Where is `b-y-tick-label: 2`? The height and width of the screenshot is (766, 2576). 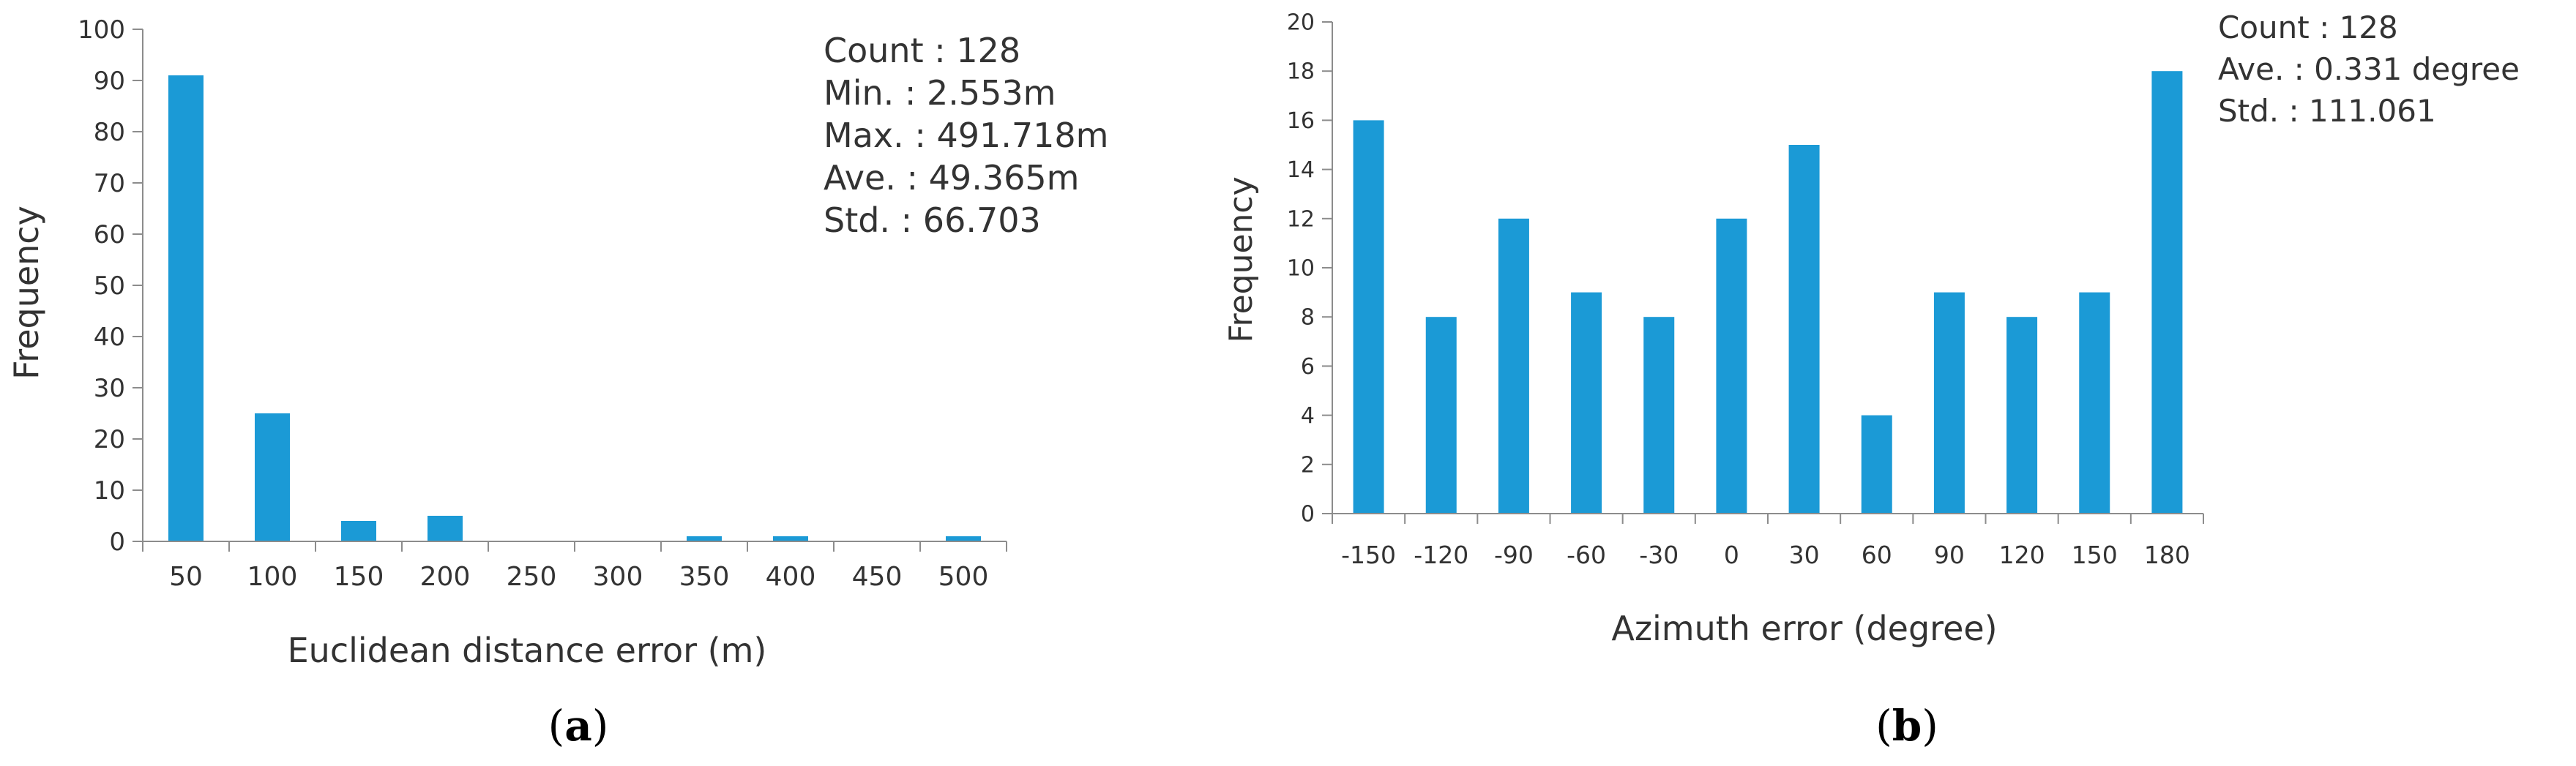
b-y-tick-label: 2 is located at coordinates (1308, 465).